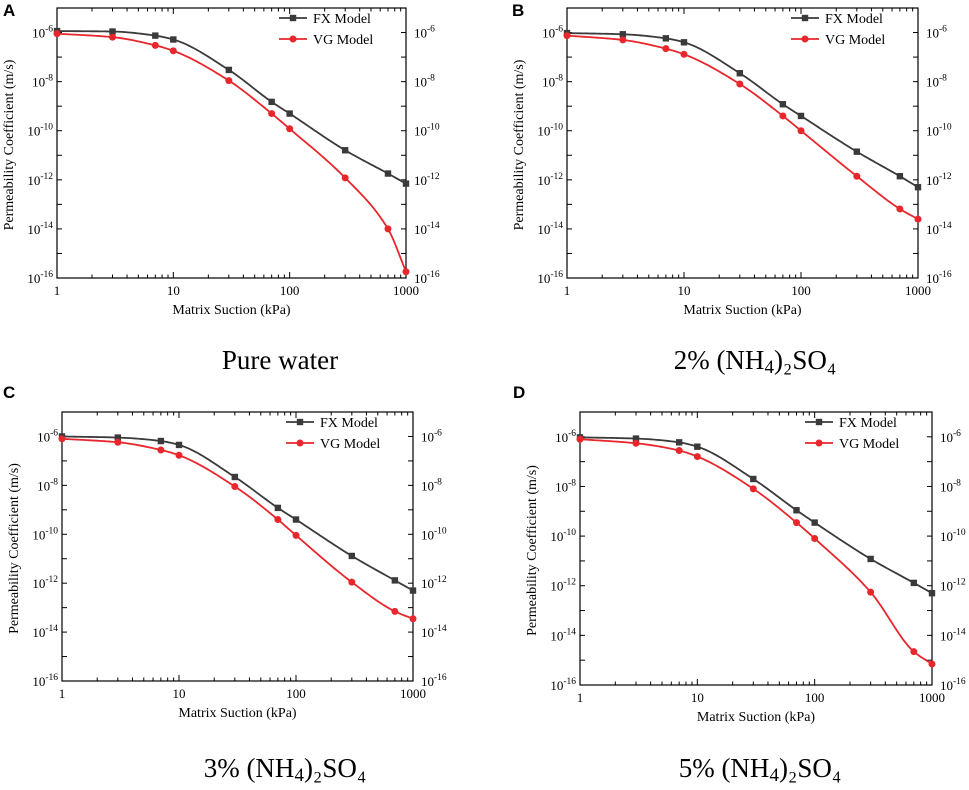 This screenshot has height=790, width=969. I want to click on y-tick-label: 10⁻⁶, so click(47, 436).